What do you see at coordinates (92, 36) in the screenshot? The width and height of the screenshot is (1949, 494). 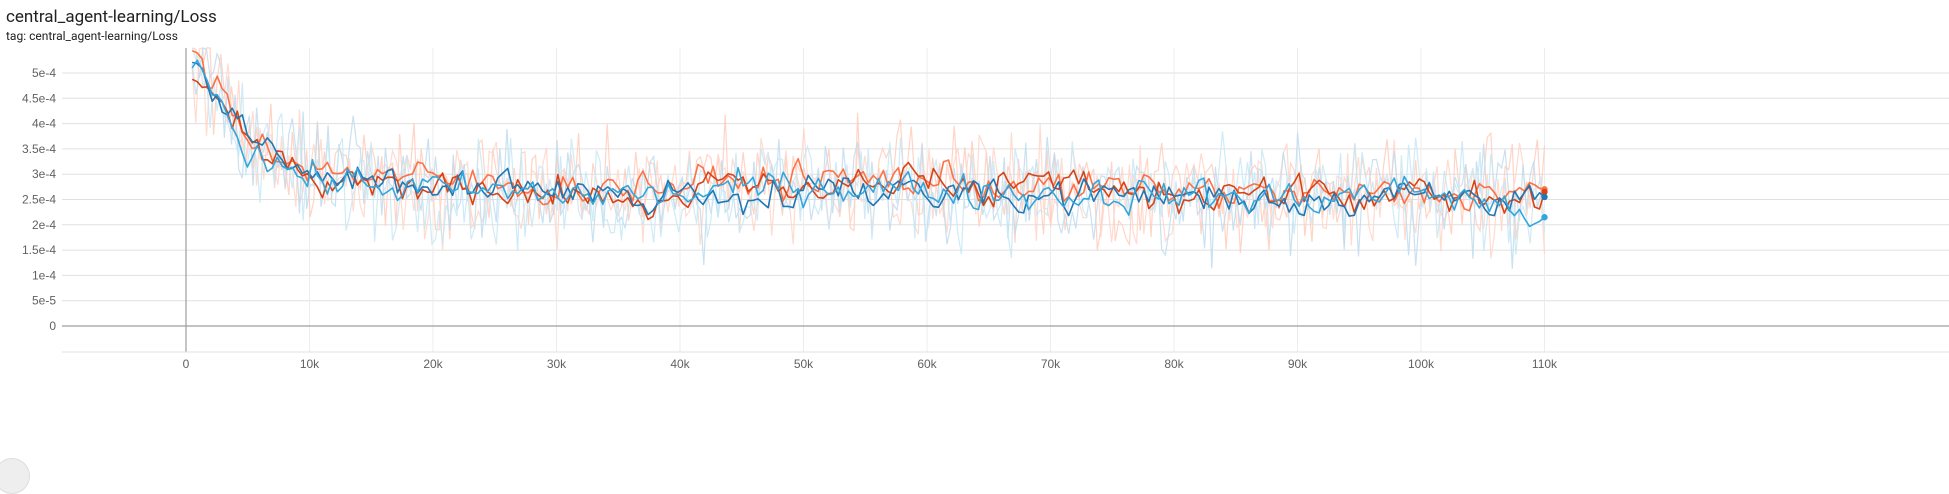 I see `chart-tag: tag: central_agent-learning/Loss` at bounding box center [92, 36].